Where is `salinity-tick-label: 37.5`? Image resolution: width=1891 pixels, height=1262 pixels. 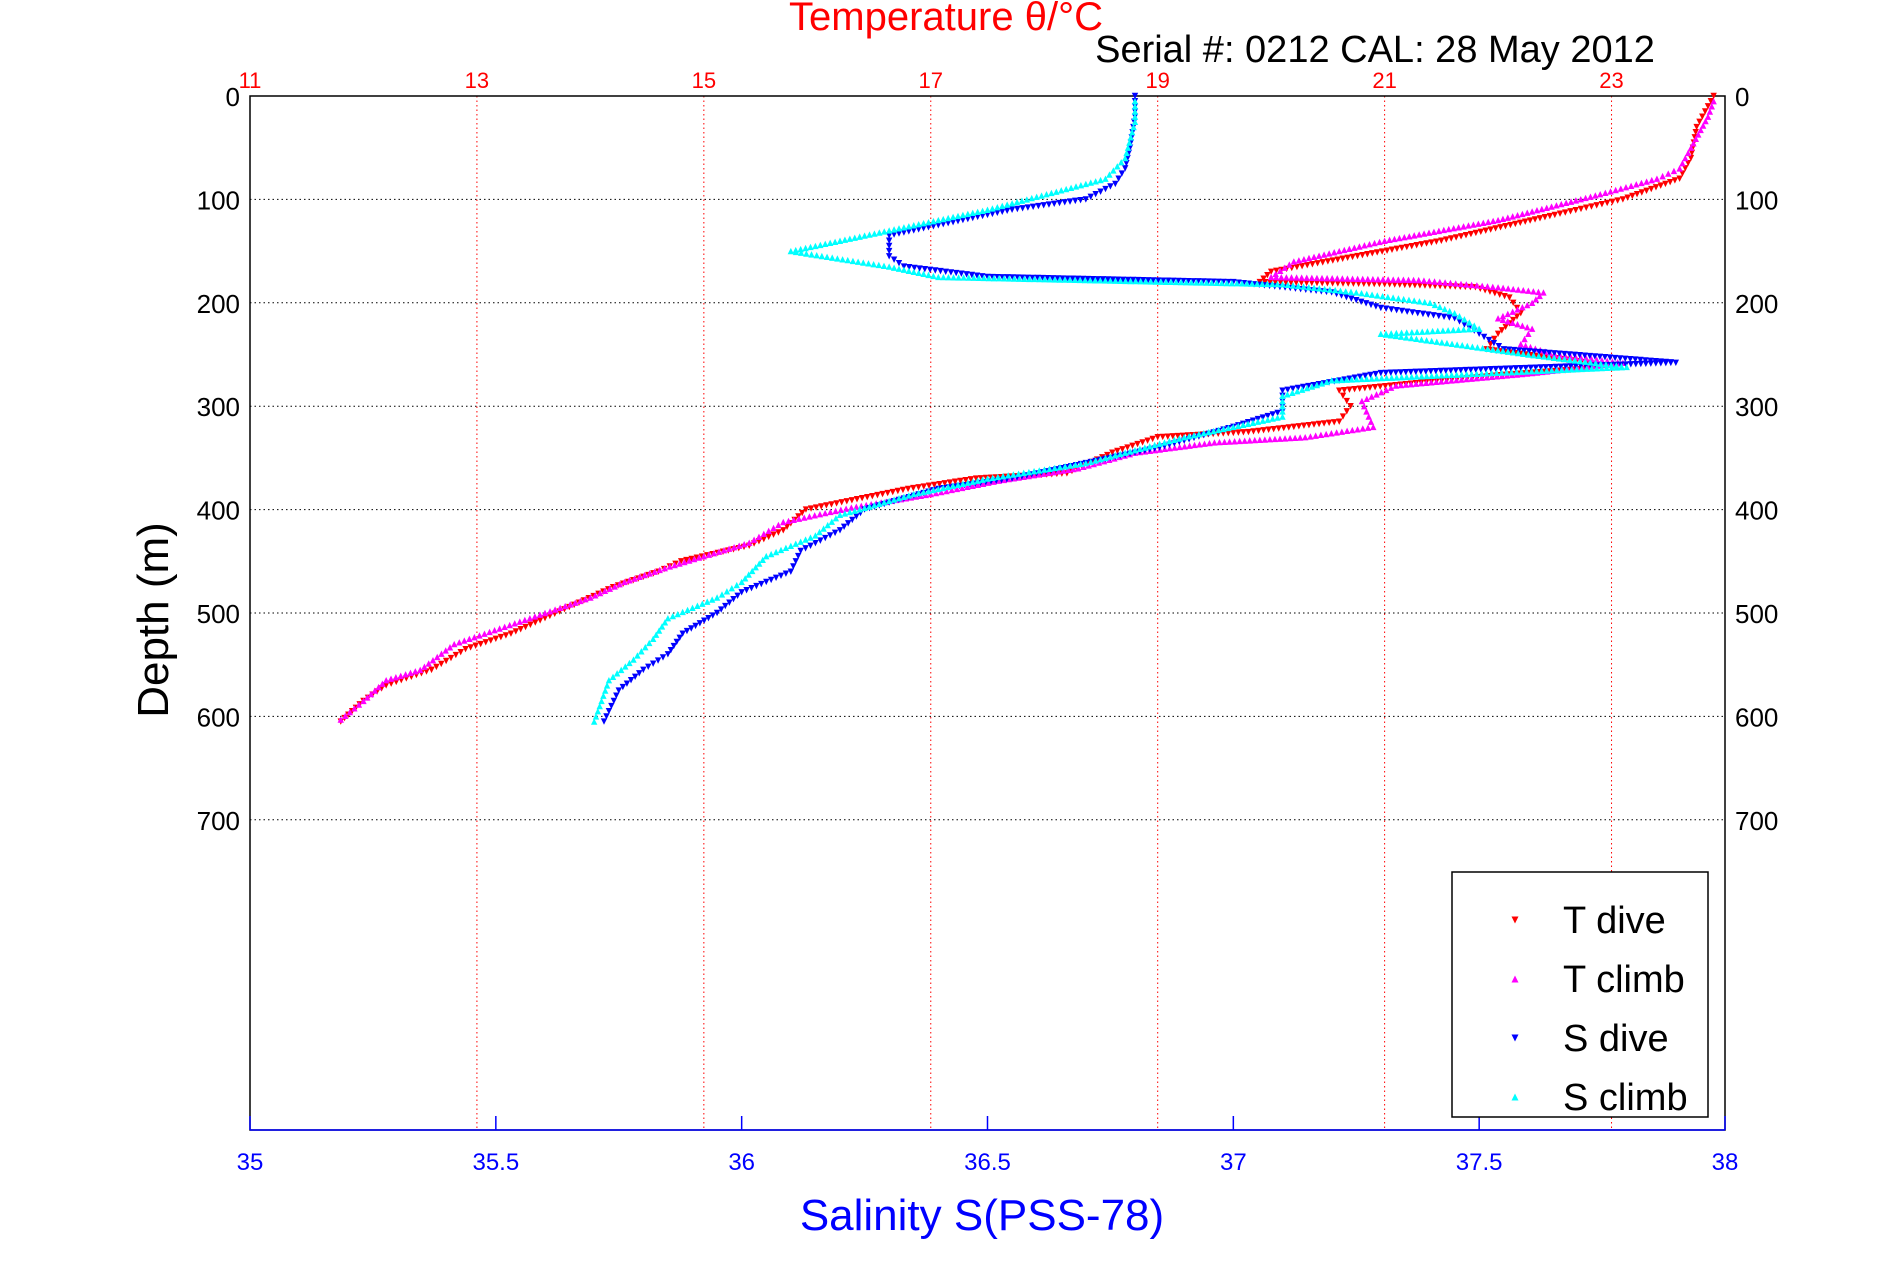 salinity-tick-label: 37.5 is located at coordinates (1479, 1162).